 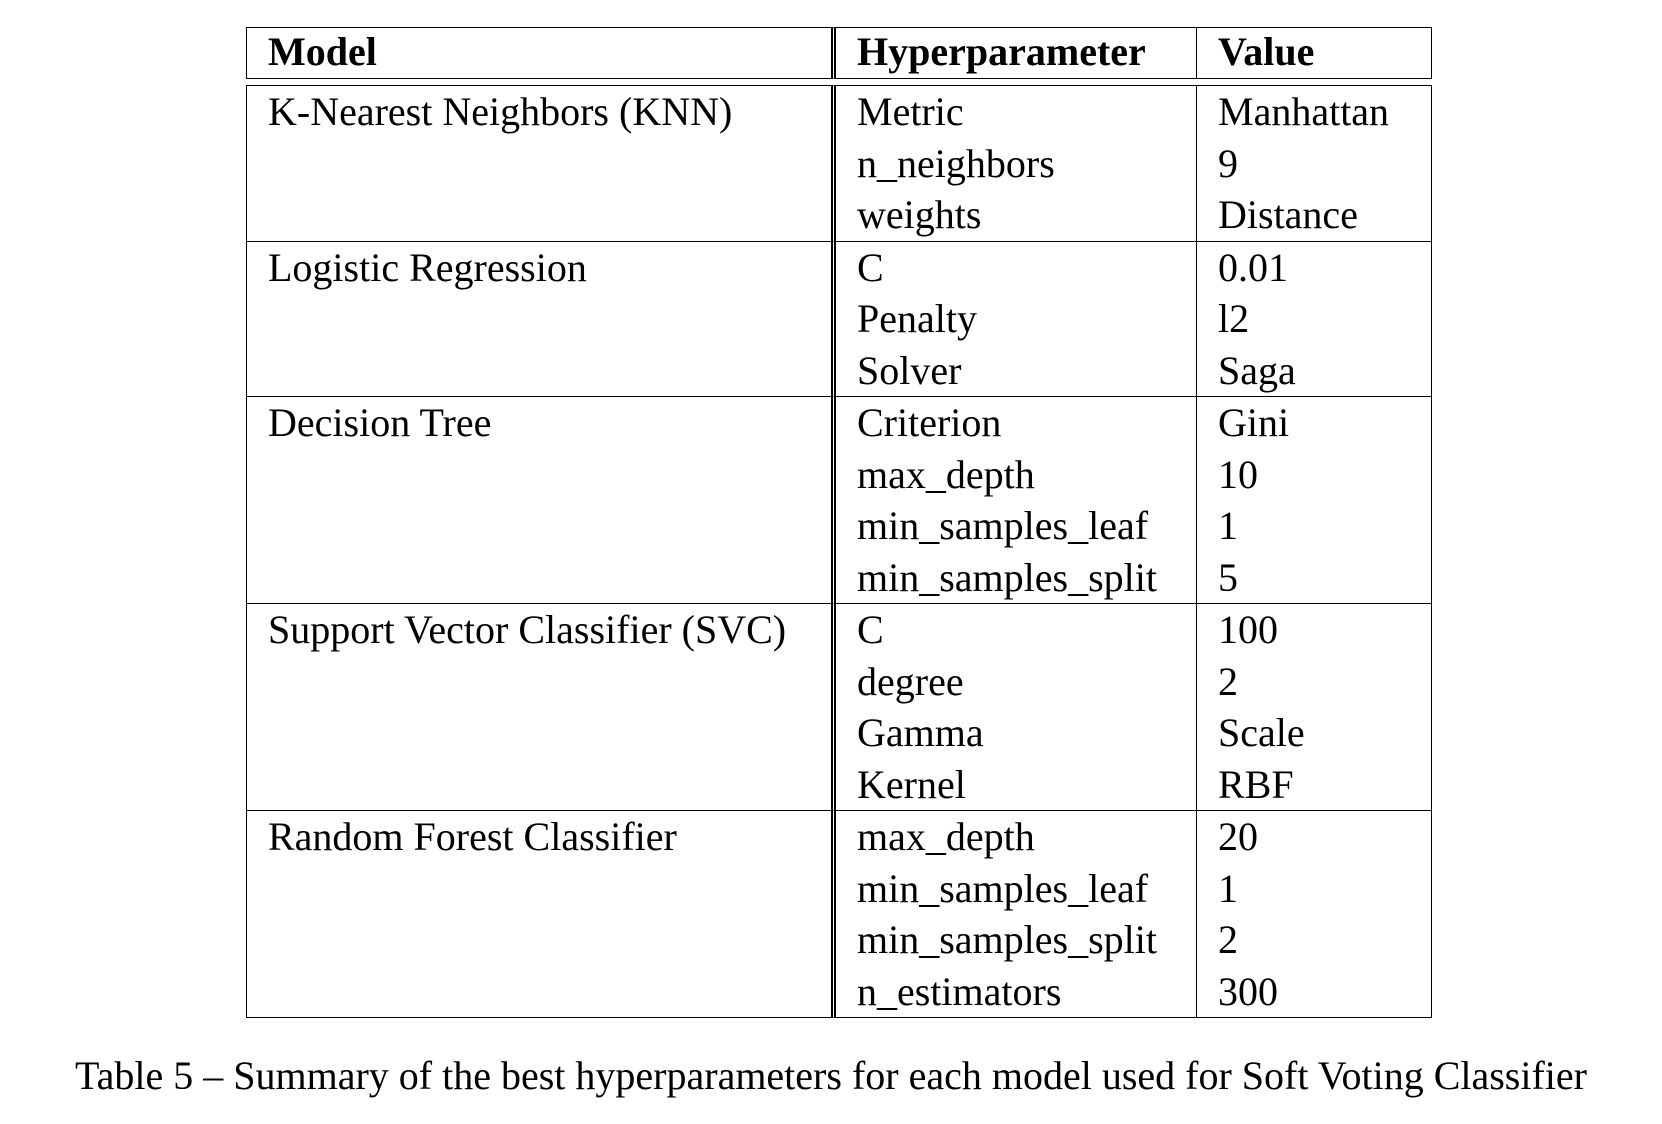 I want to click on header-model: Model, so click(x=541, y=53).